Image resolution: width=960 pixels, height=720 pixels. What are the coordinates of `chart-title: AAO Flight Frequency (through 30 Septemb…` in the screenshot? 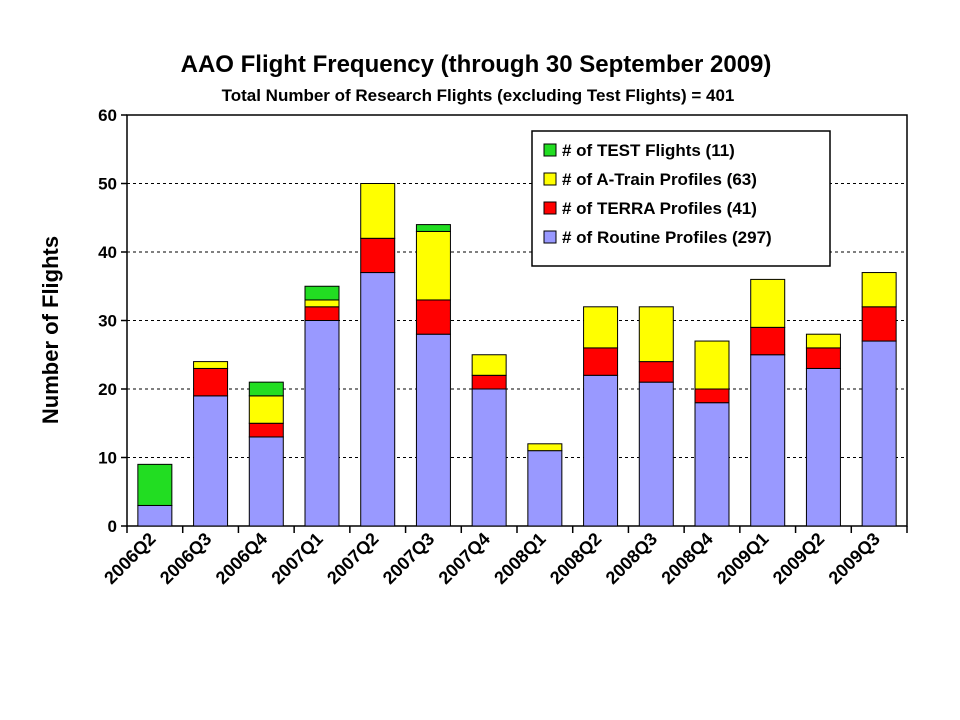 It's located at (476, 64).